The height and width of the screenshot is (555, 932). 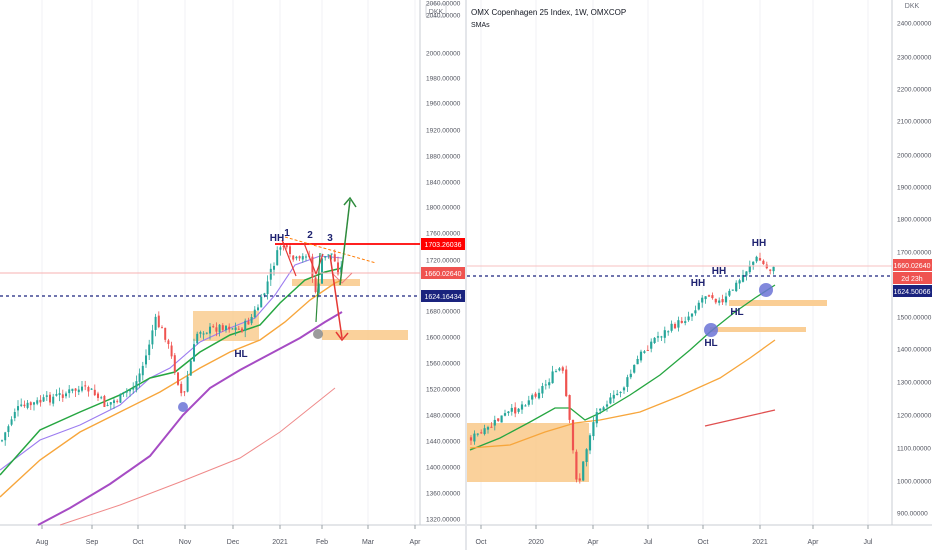 What do you see at coordinates (277, 238) in the screenshot?
I see `label-hh-left: HH` at bounding box center [277, 238].